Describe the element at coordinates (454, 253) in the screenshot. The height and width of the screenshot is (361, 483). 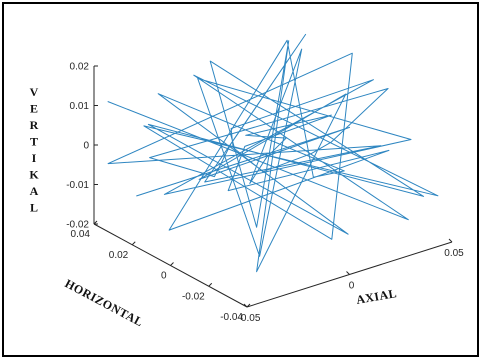
I see `x-tick-label: 0.05` at that location.